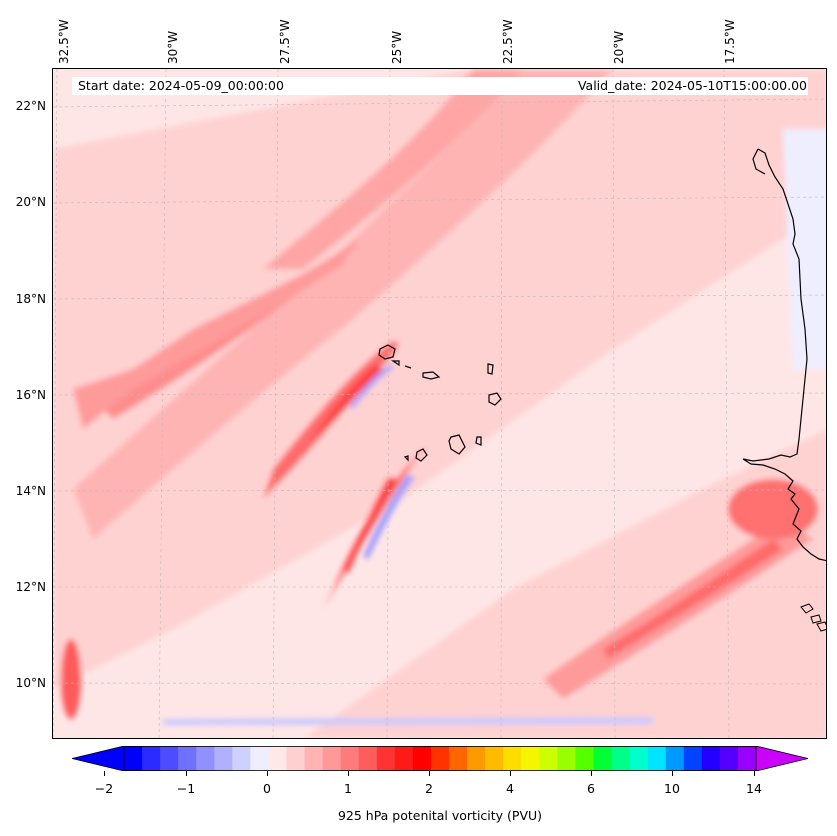 The height and width of the screenshot is (836, 837). What do you see at coordinates (372, 387) in the screenshot?
I see `pv-wake-1-negative` at bounding box center [372, 387].